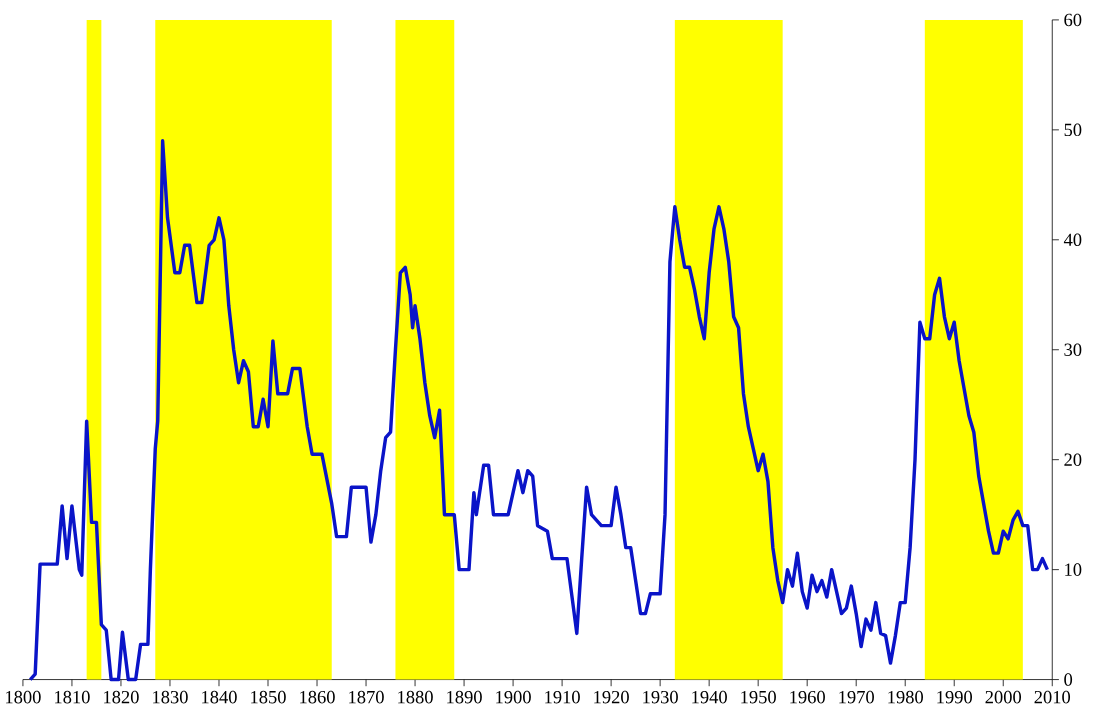  What do you see at coordinates (464, 697) in the screenshot?
I see `x-tick-label: 1890` at bounding box center [464, 697].